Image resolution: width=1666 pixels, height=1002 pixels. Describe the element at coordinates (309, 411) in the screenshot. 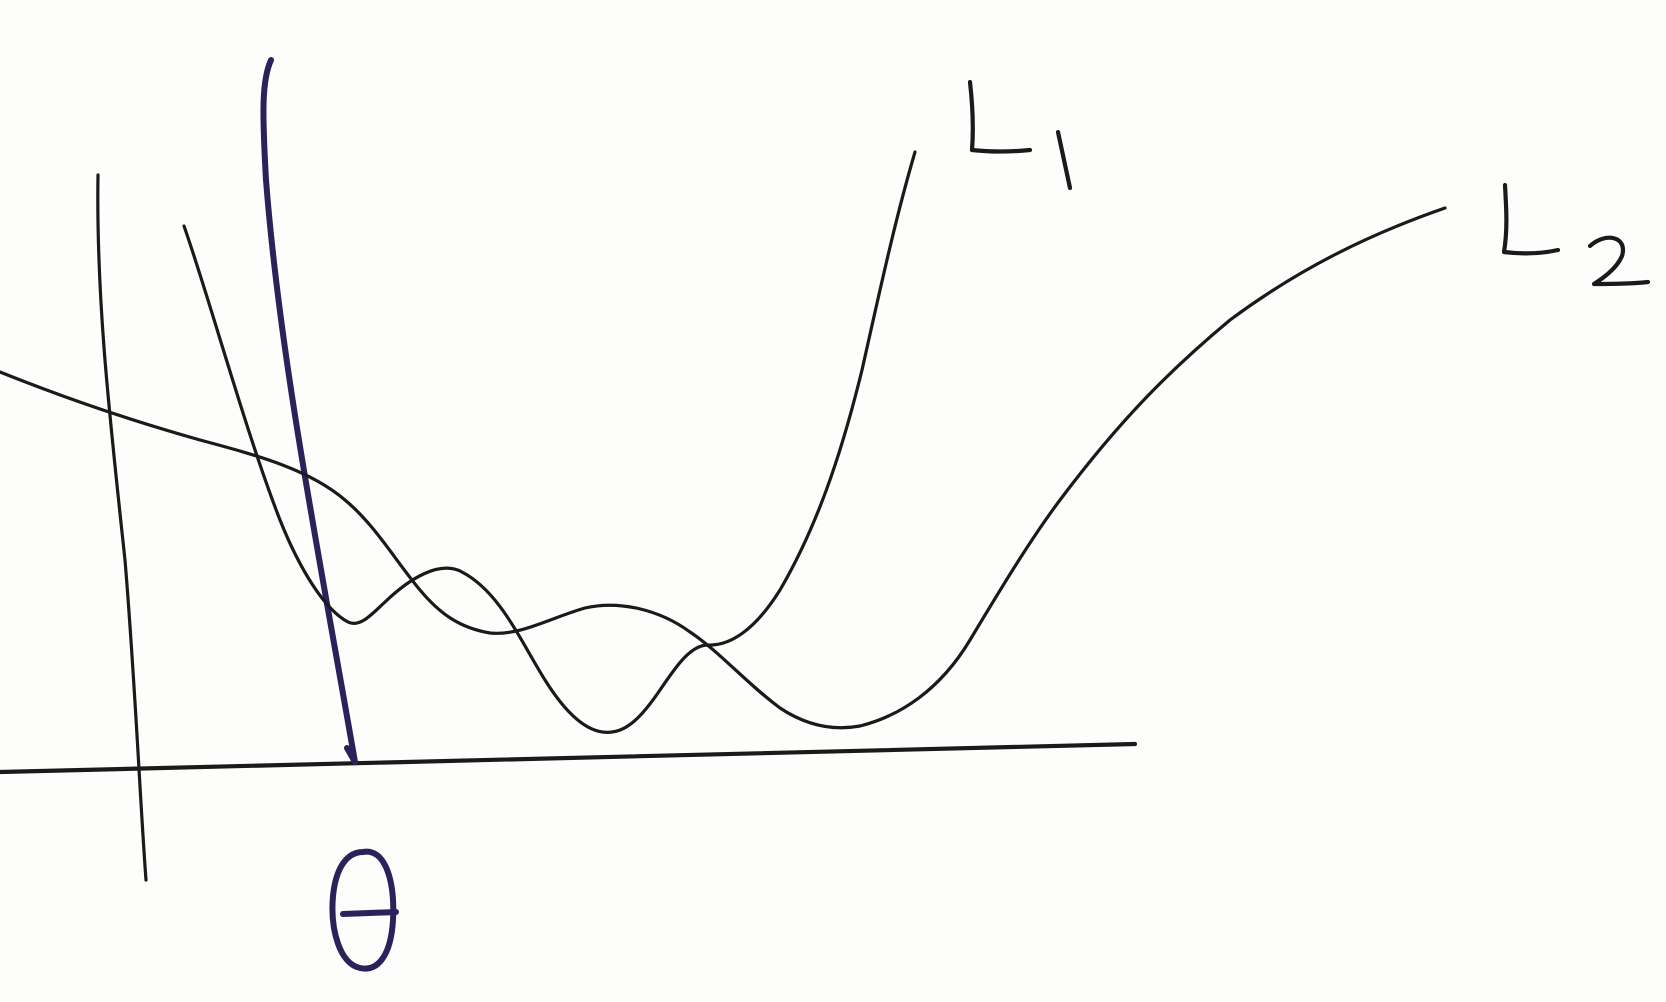

I see `theta-marker-line` at that location.